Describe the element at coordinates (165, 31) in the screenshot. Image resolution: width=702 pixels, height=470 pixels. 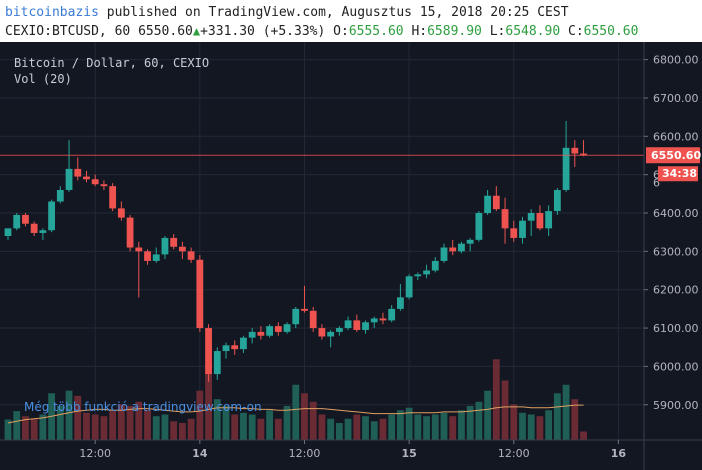
I see `last-price: 6550.60` at that location.